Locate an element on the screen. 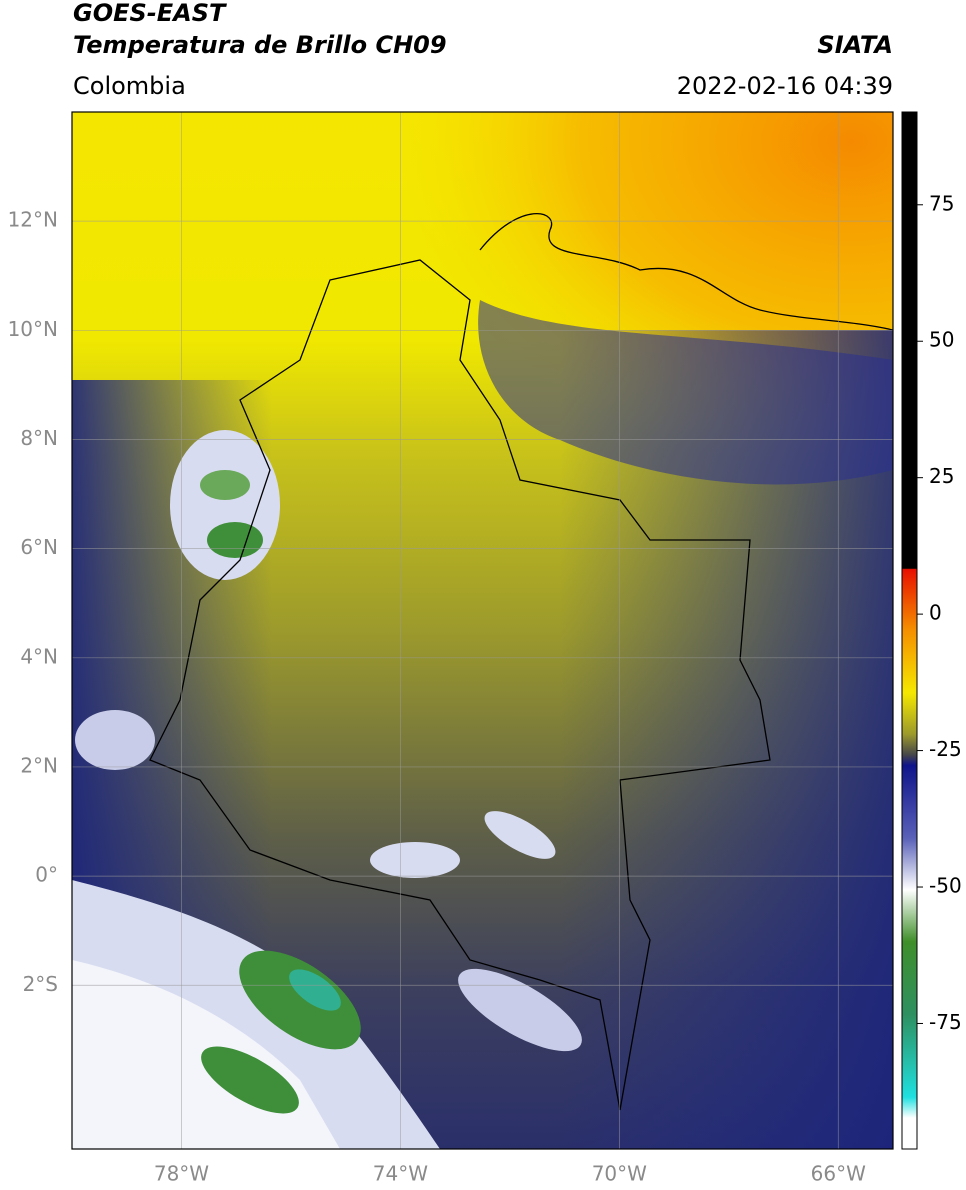 The image size is (966, 1190). colorbar-tick-label: -50 is located at coordinates (945, 886).